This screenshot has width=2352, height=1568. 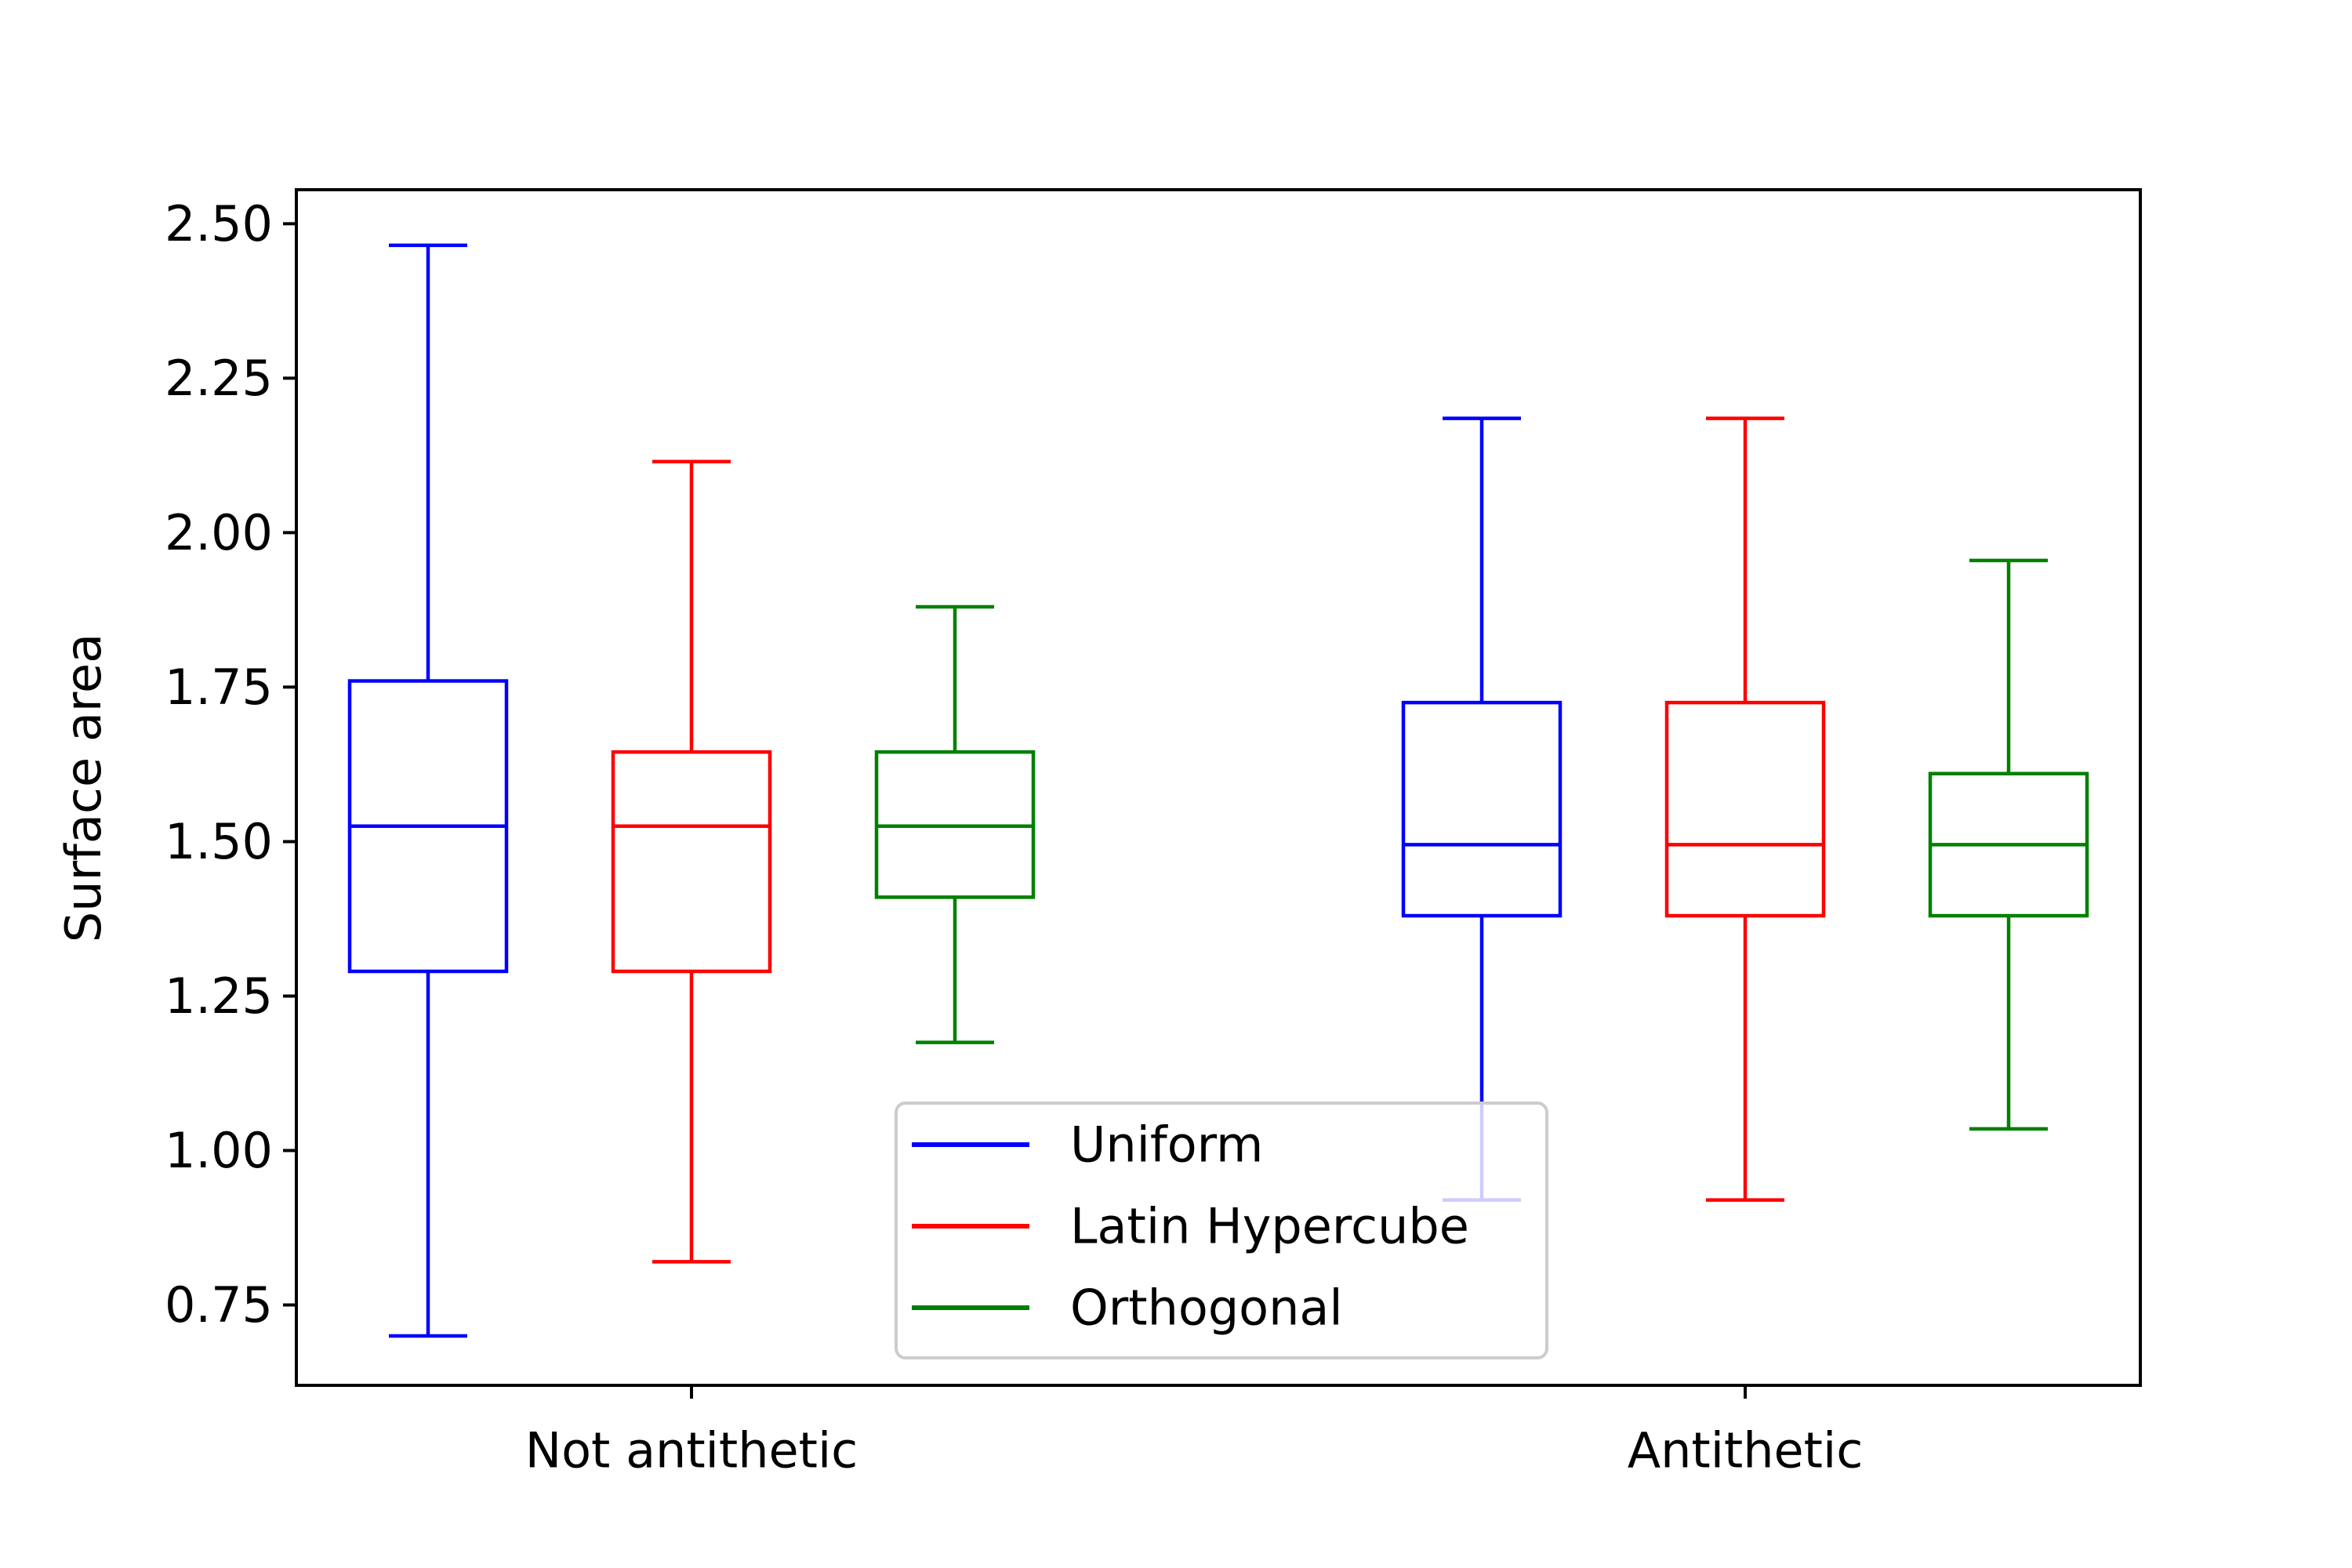 What do you see at coordinates (219, 687) in the screenshot?
I see `y-tick-label: 1.75` at bounding box center [219, 687].